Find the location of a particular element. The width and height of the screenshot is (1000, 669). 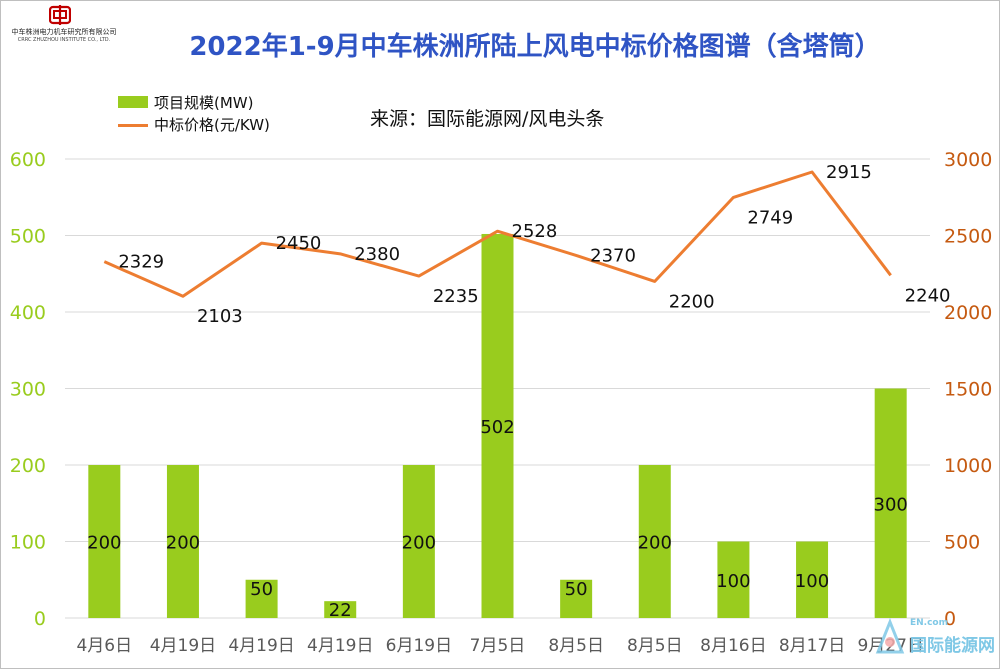

watermark: EN.com 国际能源网 is located at coordinates (933, 640).